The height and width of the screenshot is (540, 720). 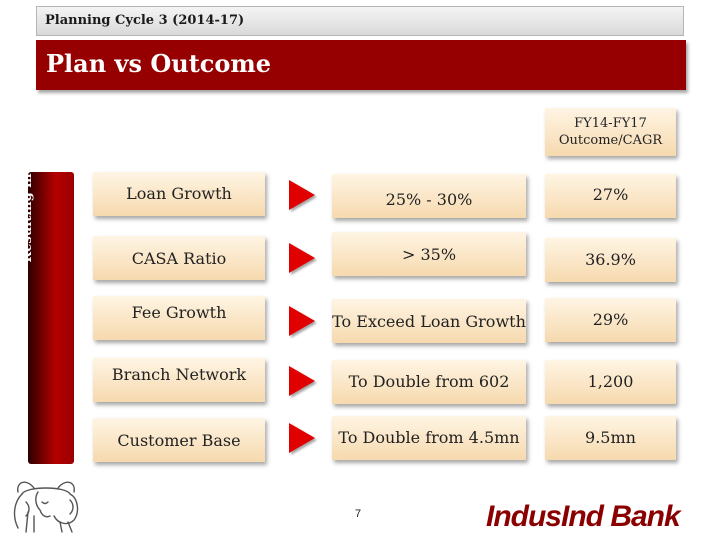 I want to click on row-label-box: Branch Network, so click(x=179, y=380).